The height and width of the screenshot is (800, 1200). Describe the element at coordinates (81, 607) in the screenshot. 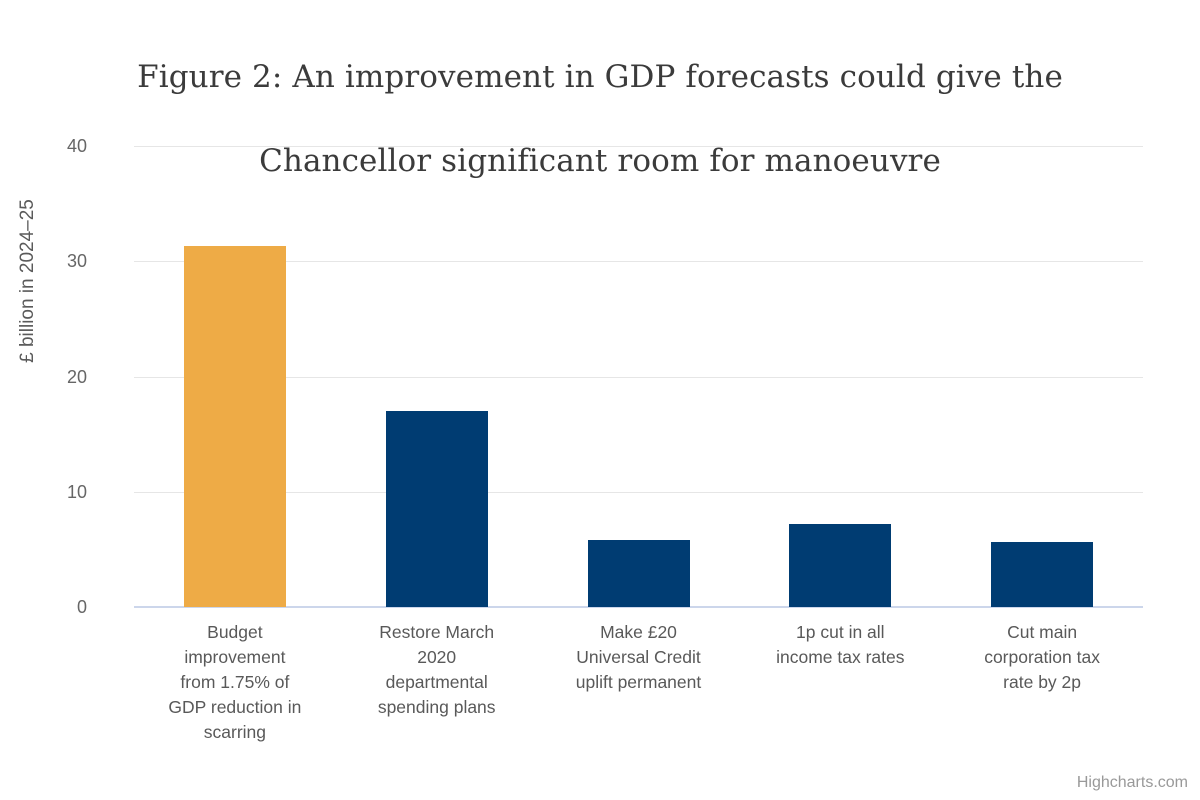

I see `y-tick-label-0: 0` at that location.